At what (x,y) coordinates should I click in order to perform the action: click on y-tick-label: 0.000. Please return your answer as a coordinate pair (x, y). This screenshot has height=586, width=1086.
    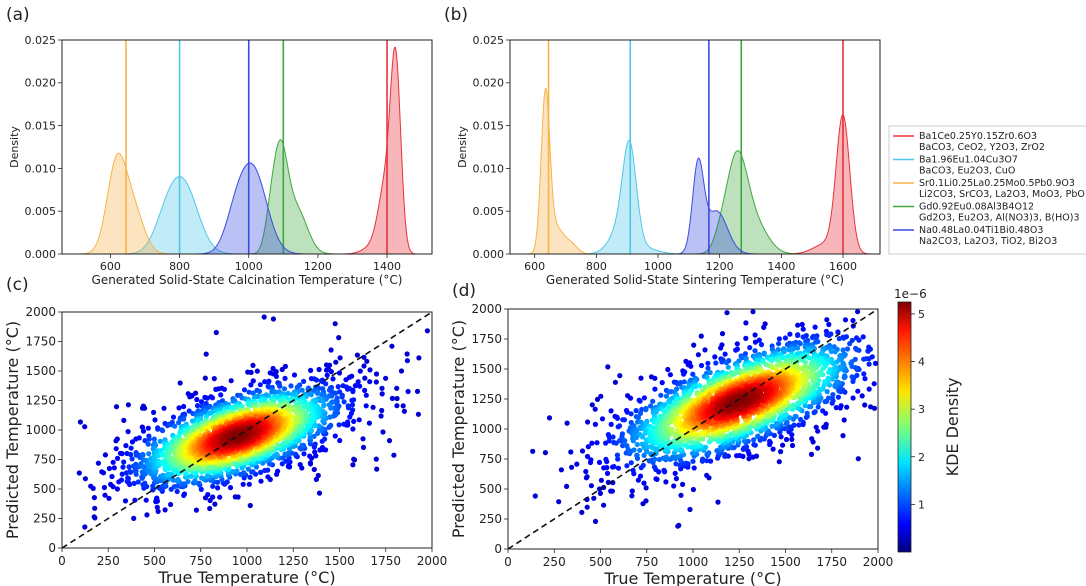
    Looking at the image, I should click on (41, 254).